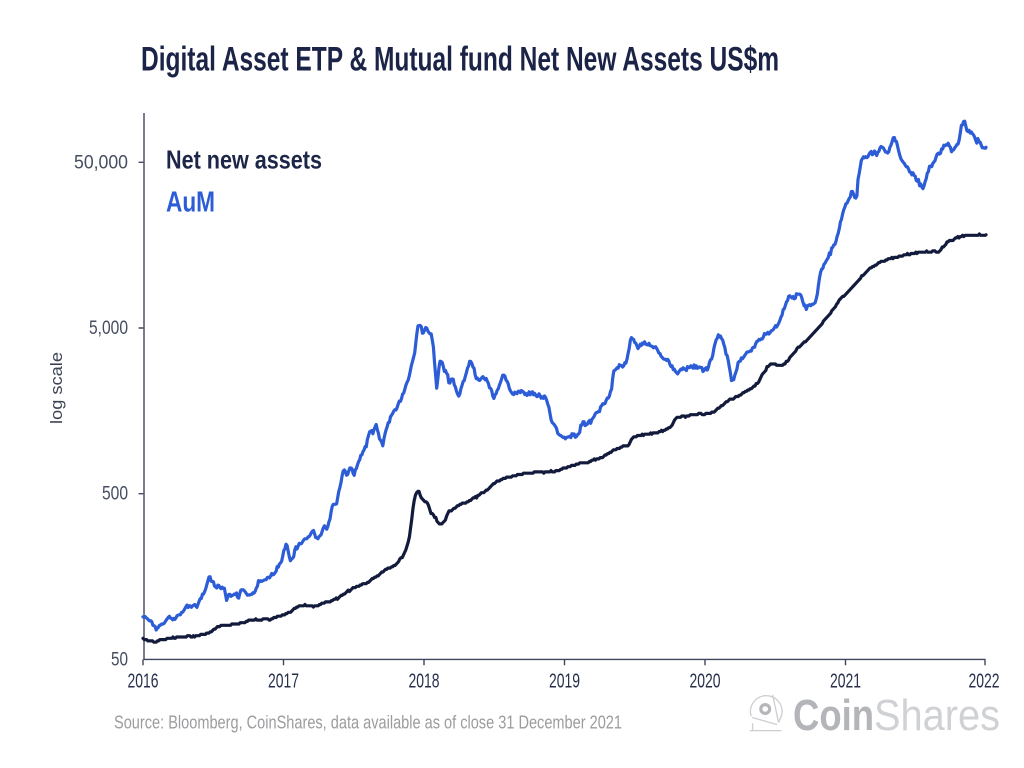 The height and width of the screenshot is (768, 1024). I want to click on svg-text: 500, so click(115, 494).